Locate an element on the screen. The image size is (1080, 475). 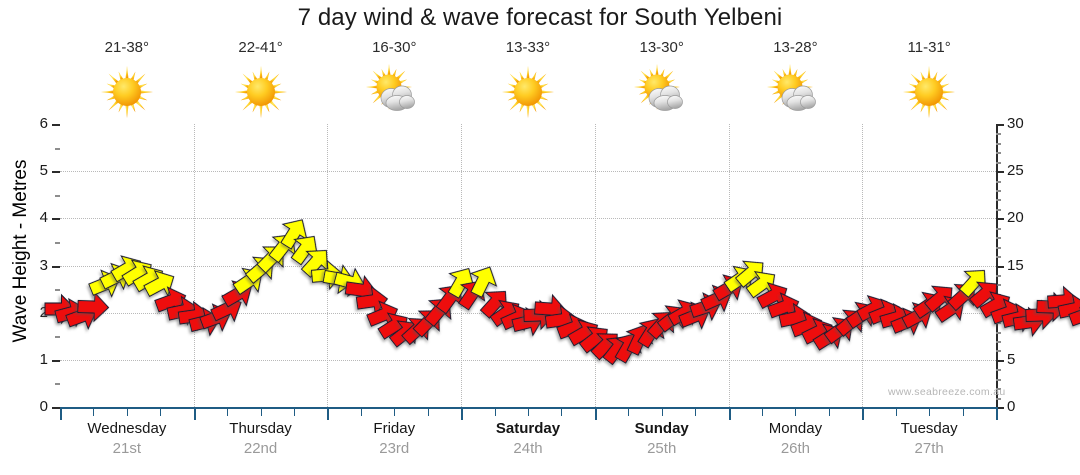
left-axis-label: 6 is located at coordinates (43, 123).